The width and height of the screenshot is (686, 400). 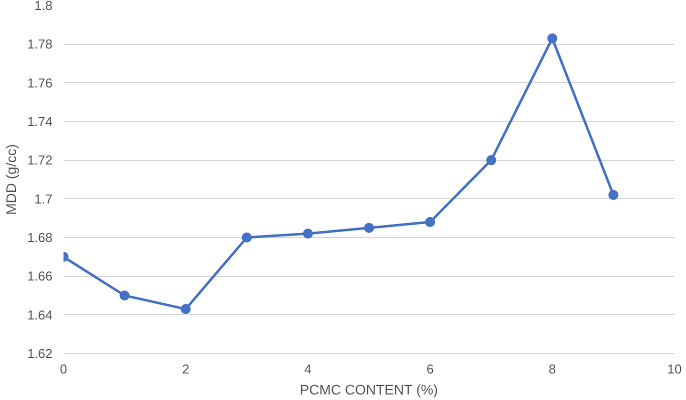 What do you see at coordinates (369, 390) in the screenshot?
I see `x-axis-title: PCMC CONTENT (%)` at bounding box center [369, 390].